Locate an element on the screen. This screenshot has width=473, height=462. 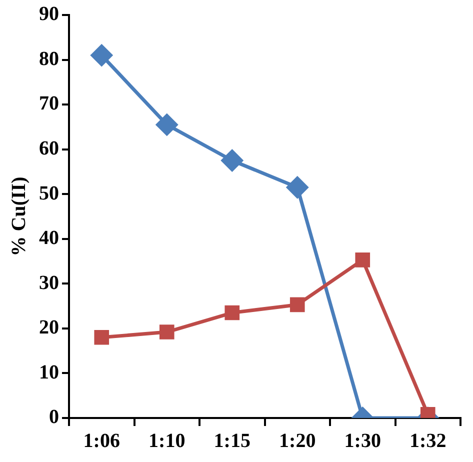
y-tick-label: 20 is located at coordinates (49, 327).